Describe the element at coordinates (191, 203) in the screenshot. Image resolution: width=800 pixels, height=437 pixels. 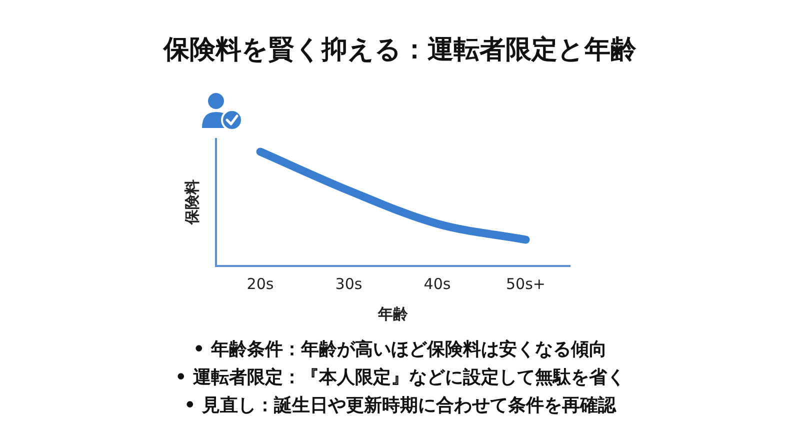
I see `y-axis-title: 保険料` at that location.